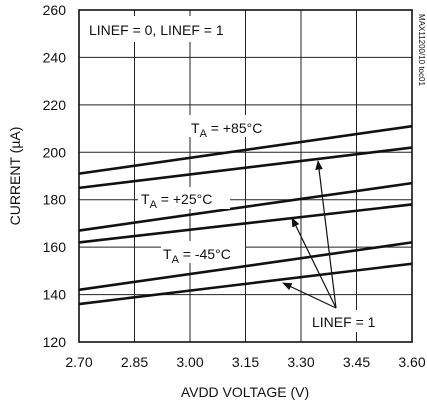  I want to click on y-tick-label: 240, so click(55, 57).